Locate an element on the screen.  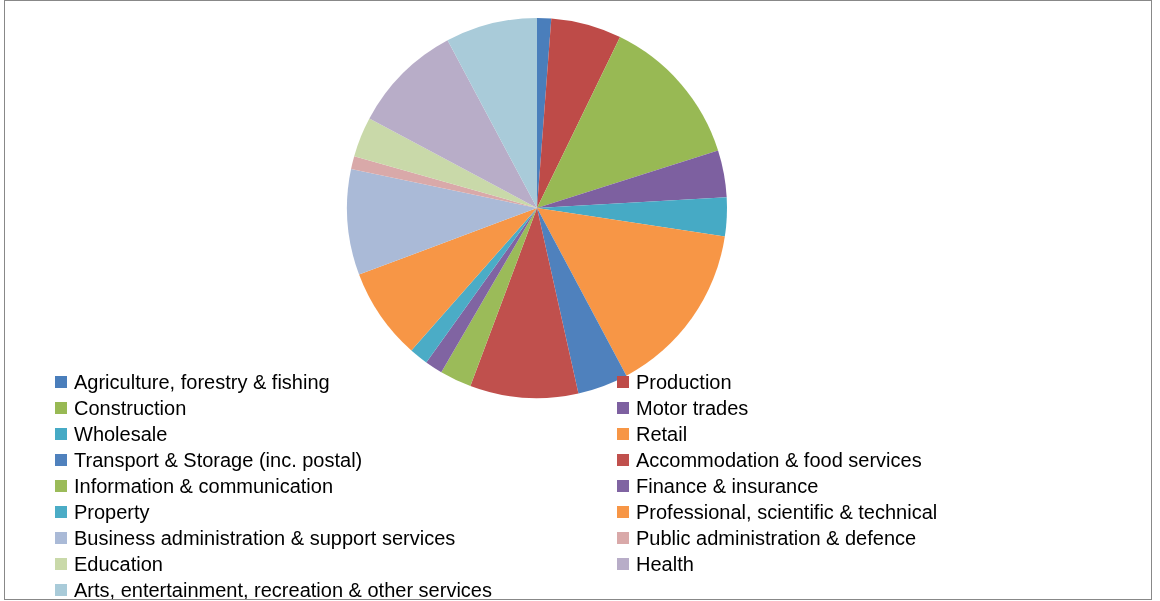
legend-label: Motor trades is located at coordinates (692, 408).